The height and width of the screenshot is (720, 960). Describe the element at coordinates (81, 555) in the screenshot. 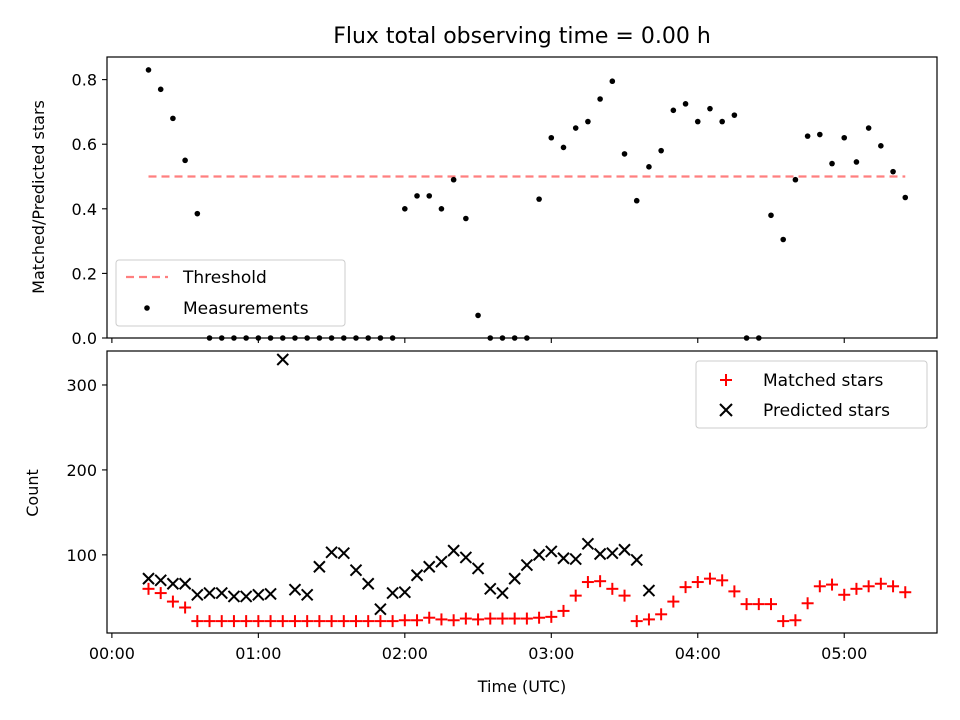

I see `count-y-tick-label: 100` at that location.